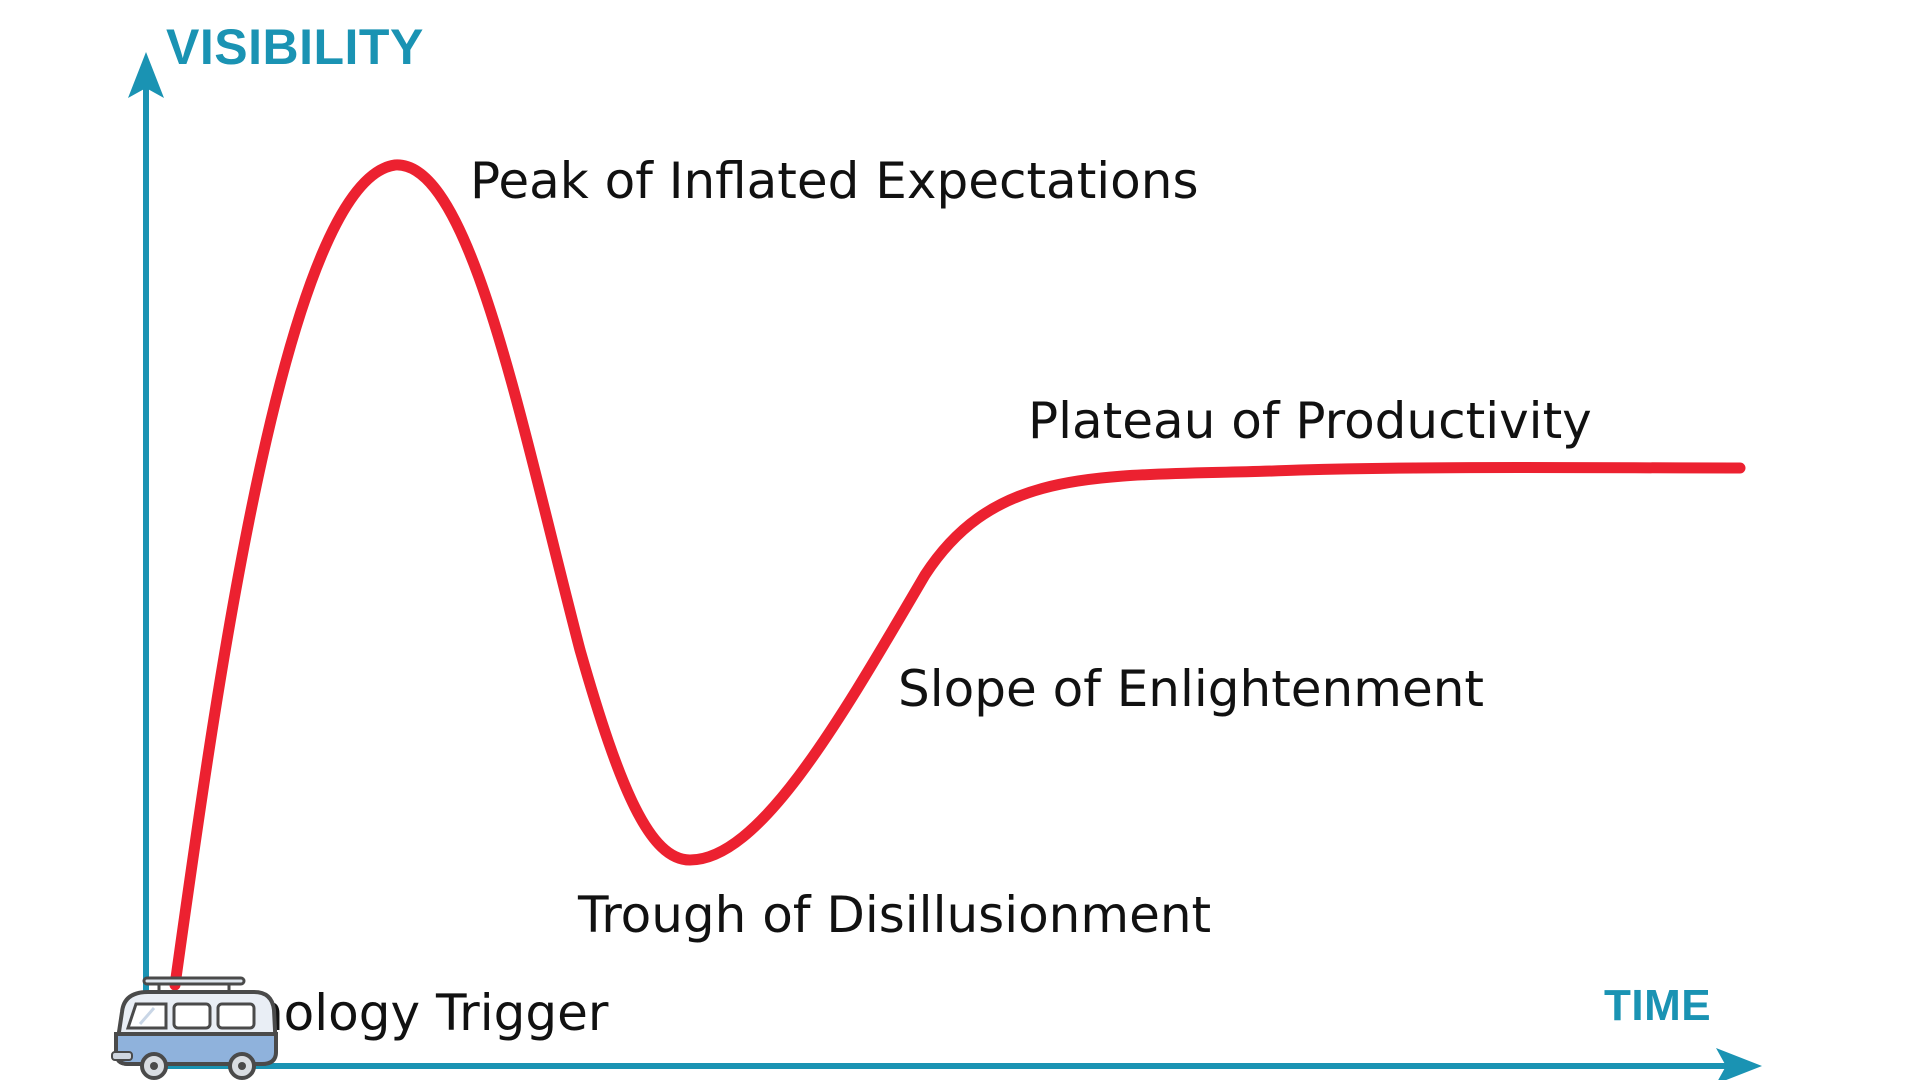  I want to click on x-axis-label: TIME, so click(1657, 1005).